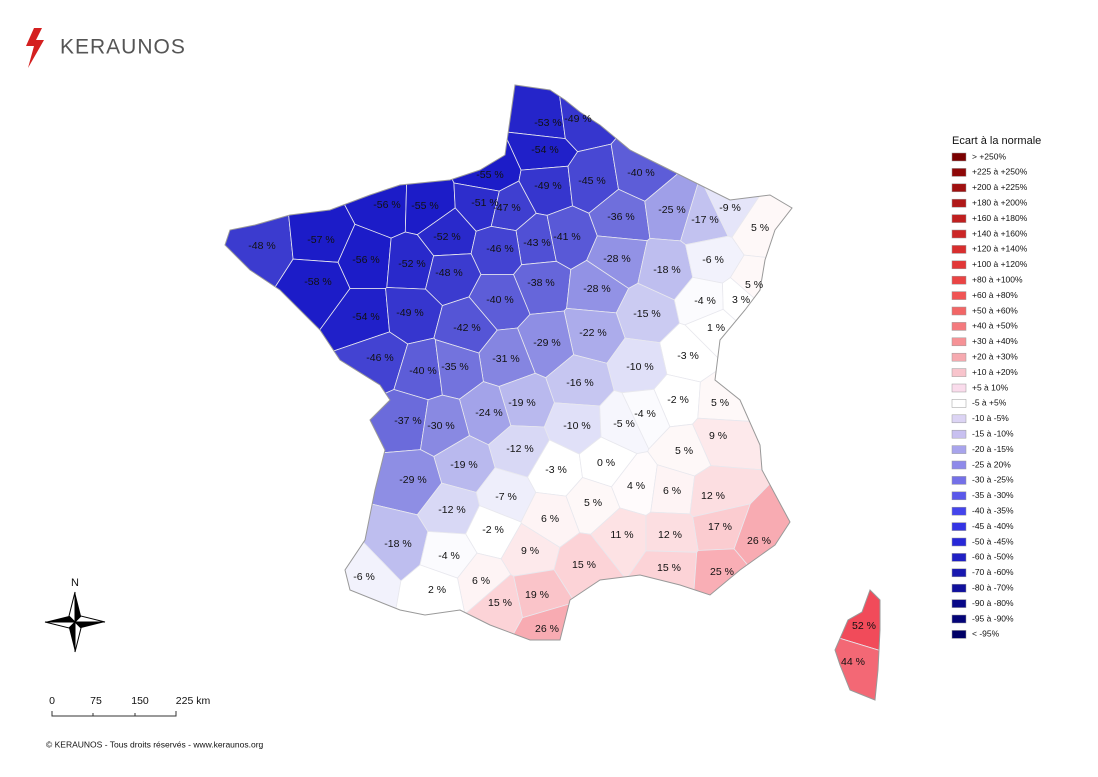  I want to click on department-label: -37 %, so click(407, 421).